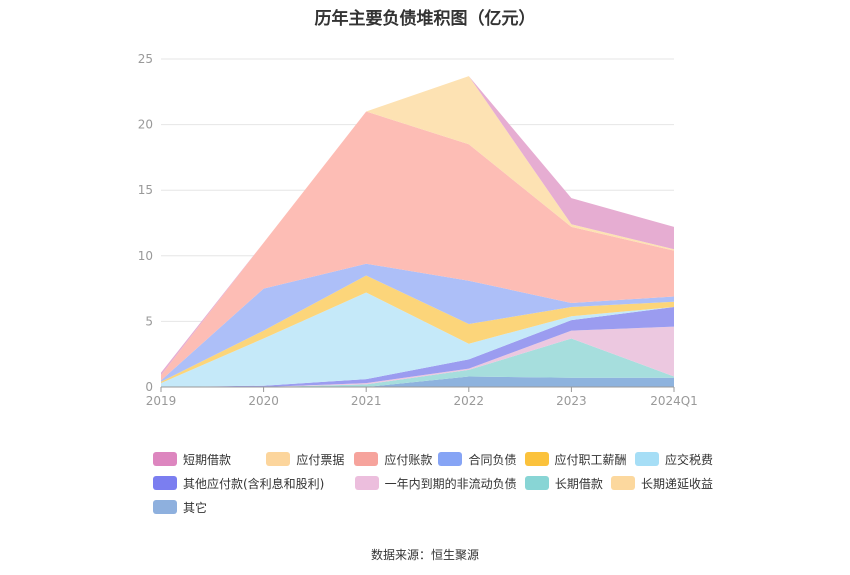  I want to click on legend-row-2: 其他应付款(含利息和股利) 一年内到期的非流动负债 长期借款 长期递延收益, so click(433, 483).